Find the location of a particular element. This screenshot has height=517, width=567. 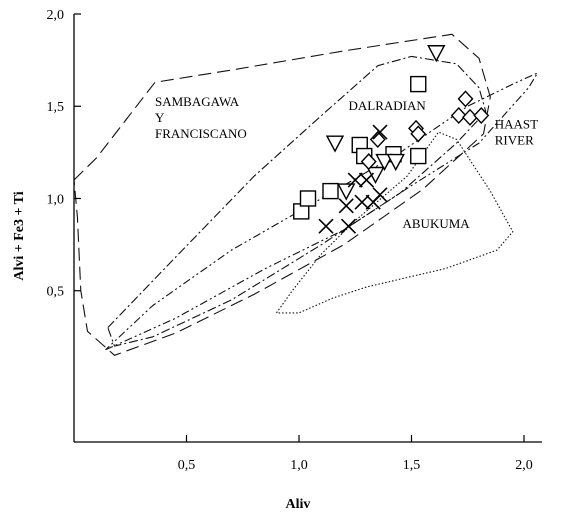

region-label-line: HAAST is located at coordinates (516, 123).